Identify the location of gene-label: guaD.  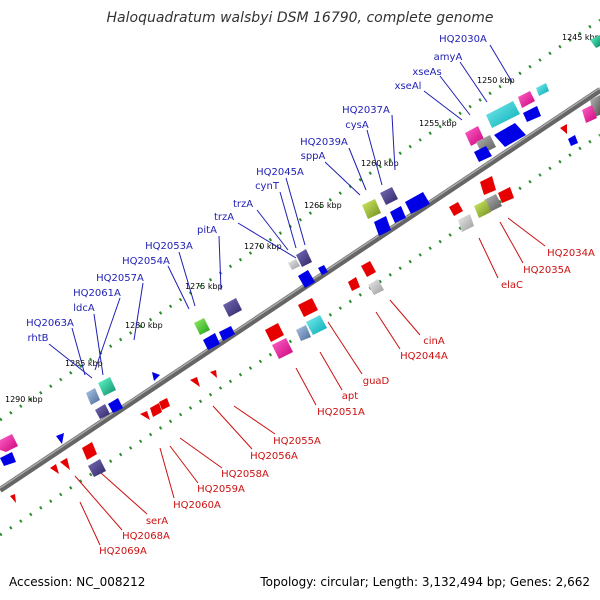
(376, 381).